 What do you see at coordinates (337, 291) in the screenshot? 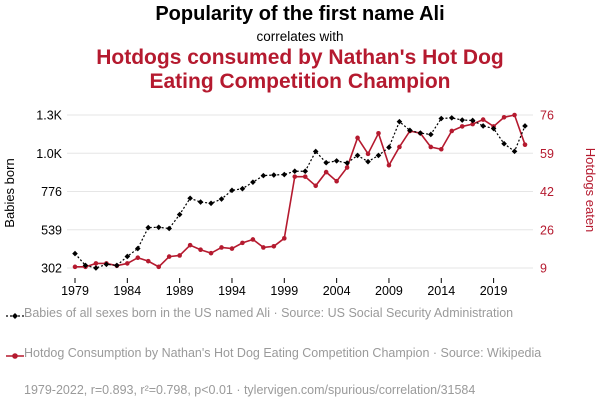
I see `x-tick-label: 2004` at bounding box center [337, 291].